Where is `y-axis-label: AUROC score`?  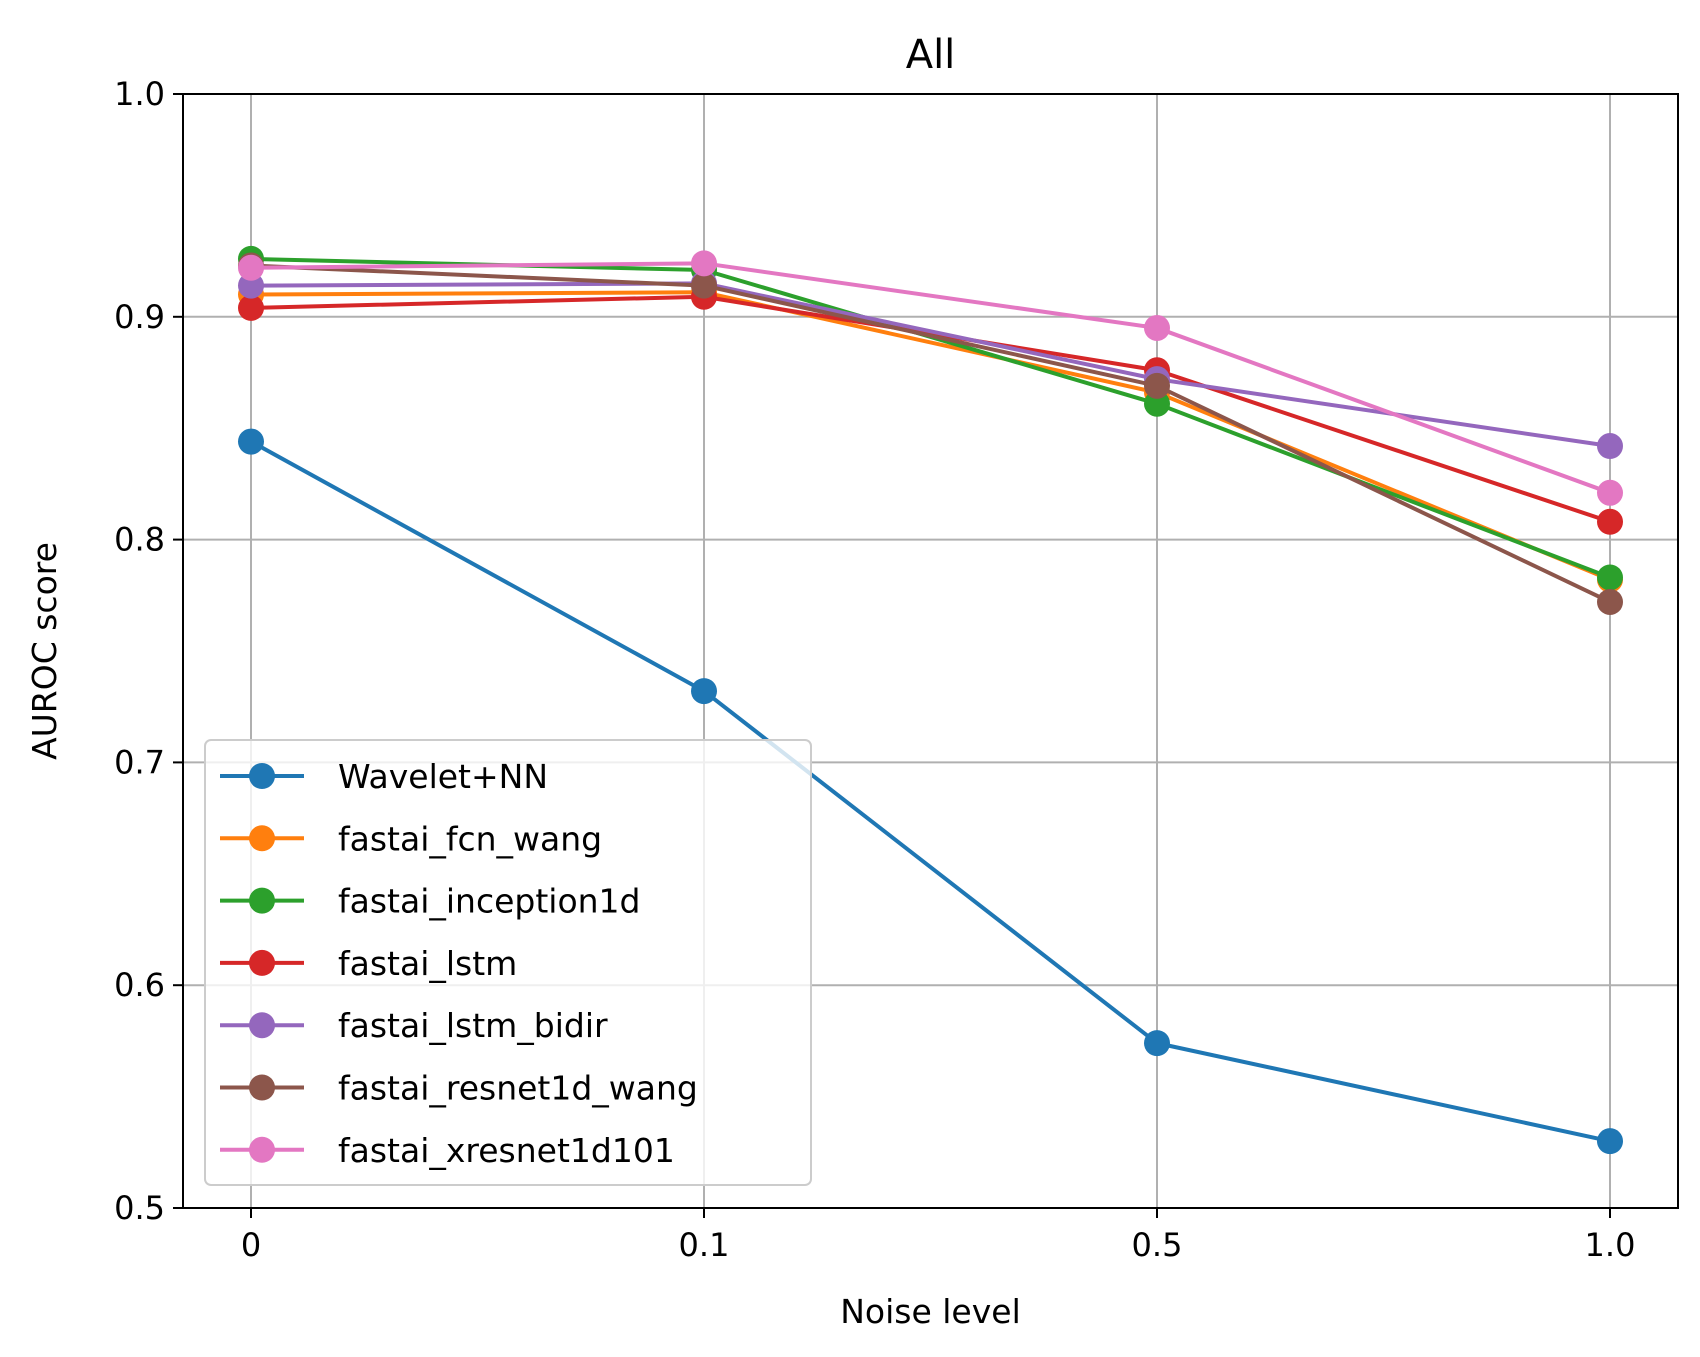
y-axis-label: AUROC score is located at coordinates (44, 651).